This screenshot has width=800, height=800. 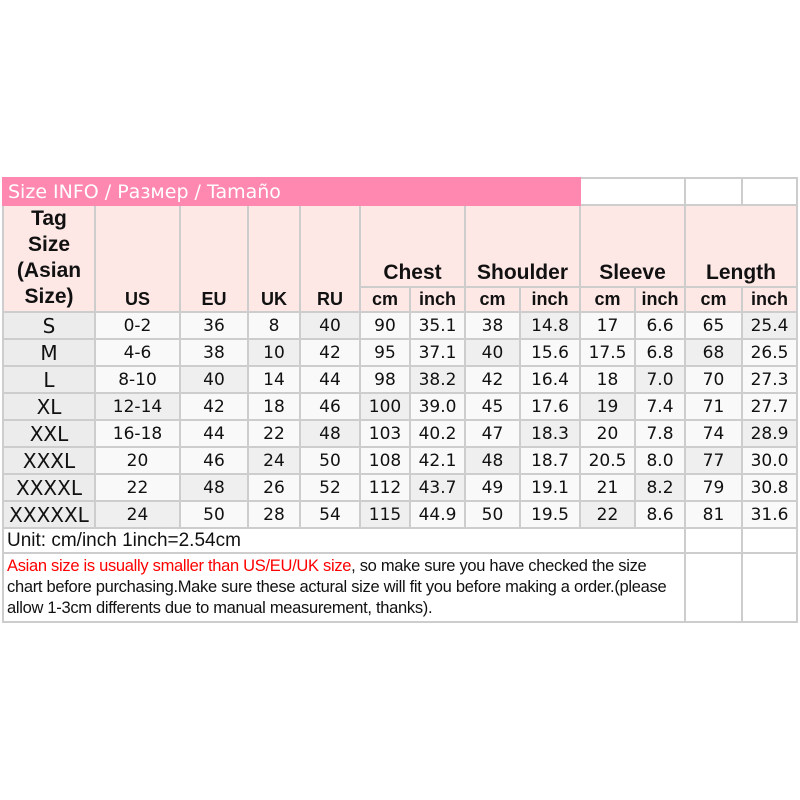 I want to click on value-cell: 44, so click(x=214, y=433).